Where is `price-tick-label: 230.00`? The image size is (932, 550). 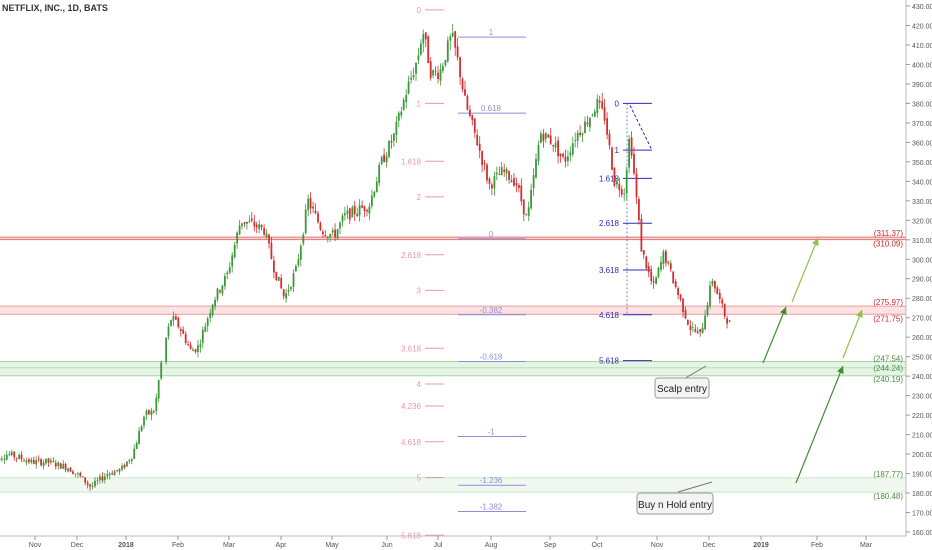 price-tick-label: 230.00 is located at coordinates (922, 397).